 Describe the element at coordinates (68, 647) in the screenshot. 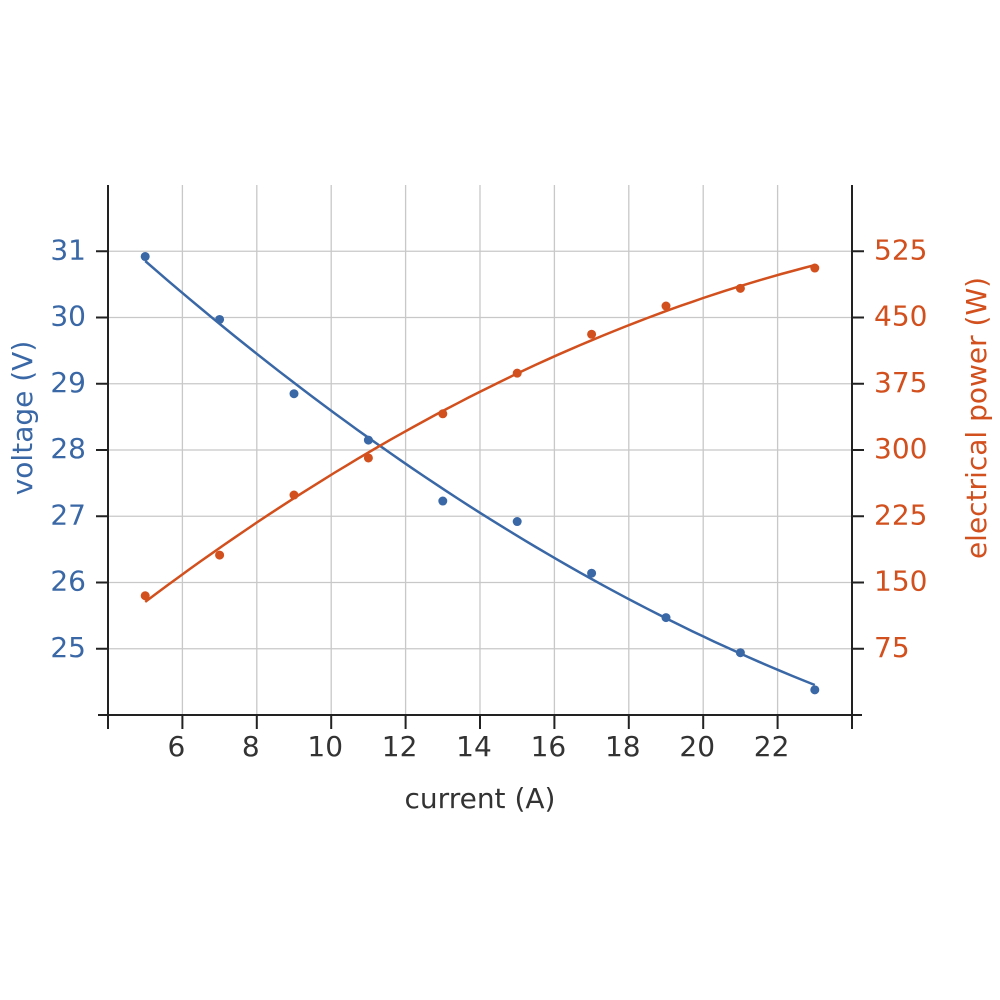

I see `y-tick-label: 25` at that location.